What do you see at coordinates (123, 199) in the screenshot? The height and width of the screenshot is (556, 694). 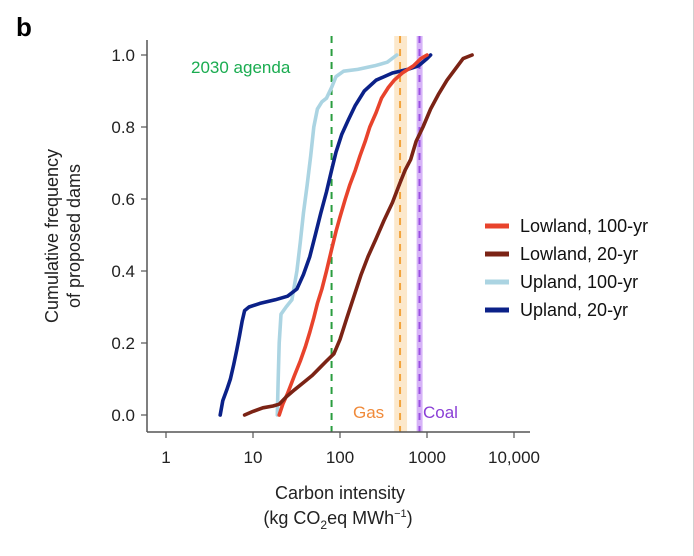 I see `y-tick-label: 0.6` at bounding box center [123, 199].